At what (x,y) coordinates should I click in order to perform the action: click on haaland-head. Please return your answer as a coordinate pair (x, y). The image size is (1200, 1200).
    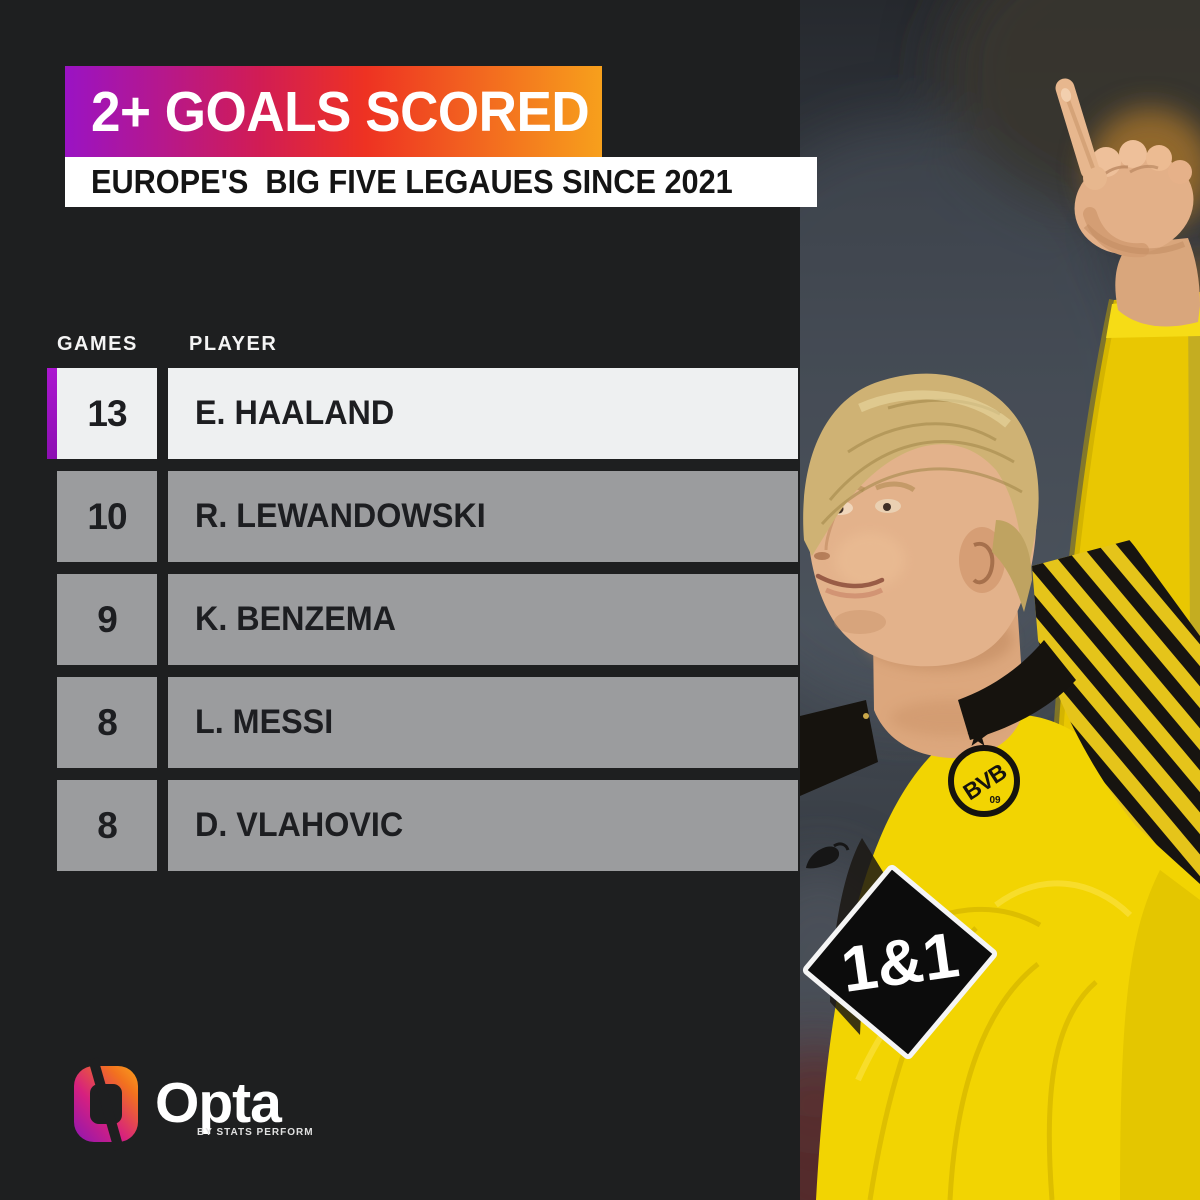
    Looking at the image, I should click on (921, 520).